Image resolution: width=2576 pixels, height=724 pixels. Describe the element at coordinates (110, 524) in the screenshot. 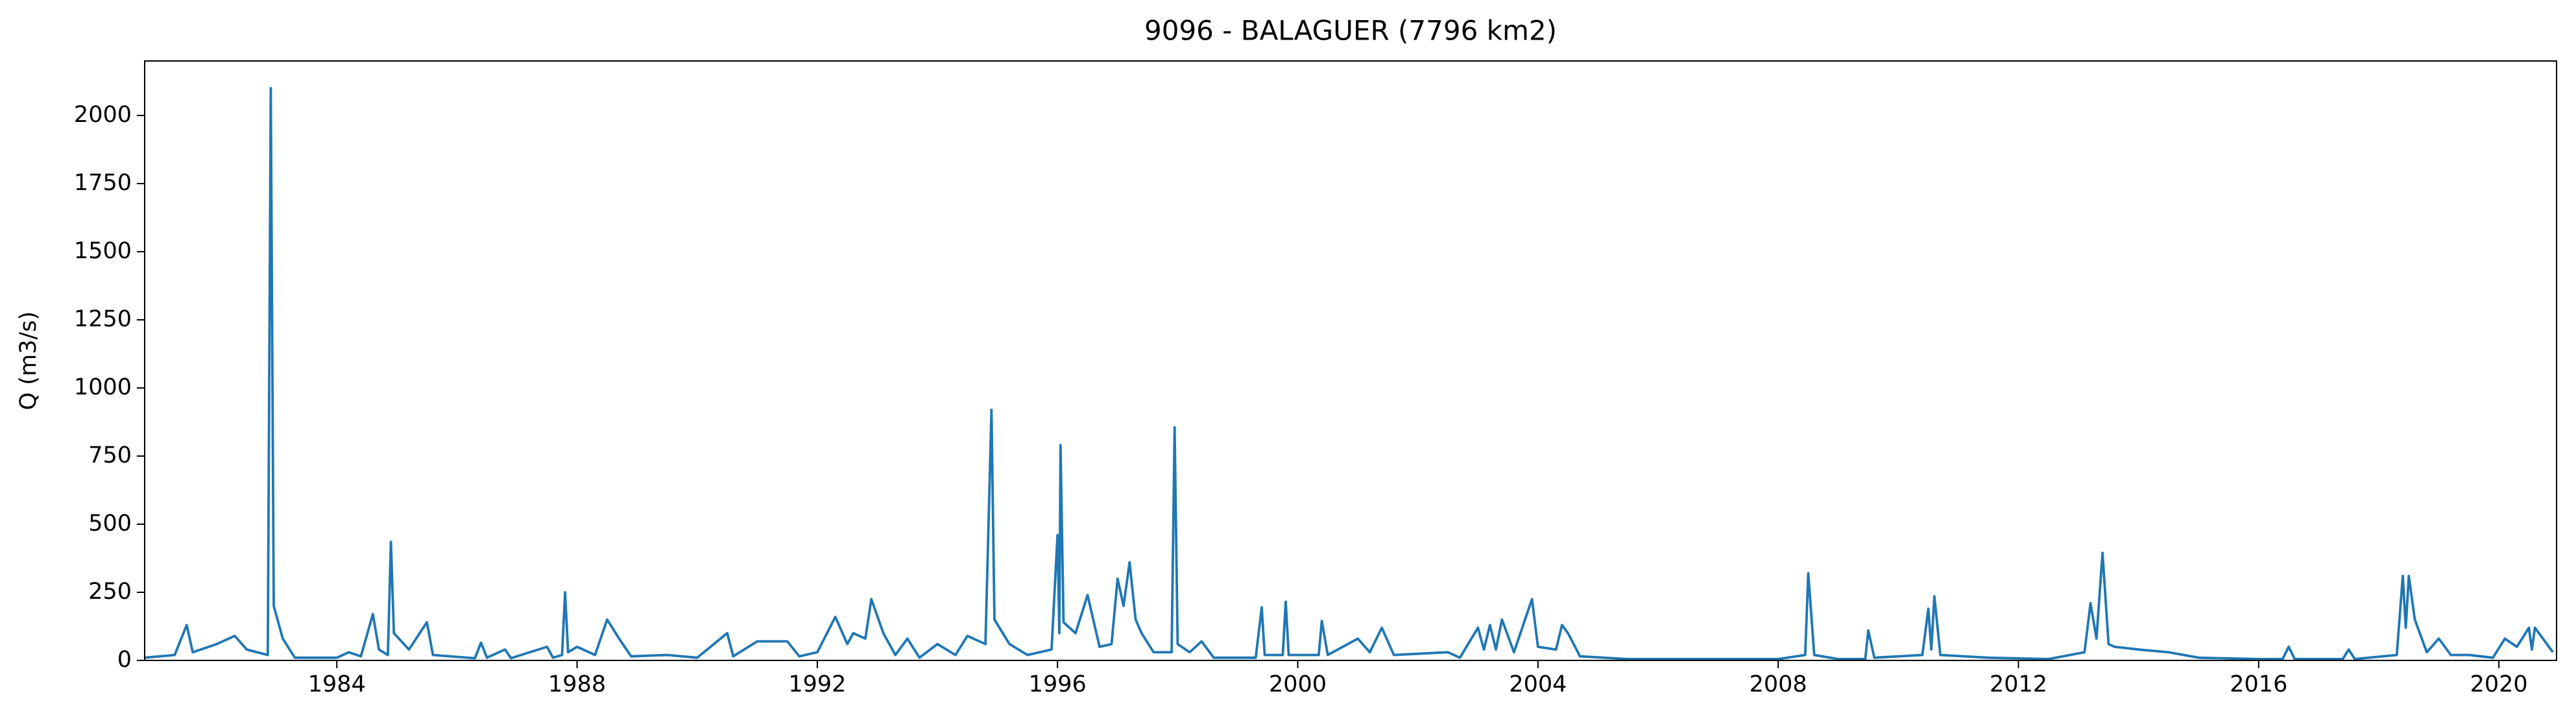

I see `y-tick-label: 500` at that location.